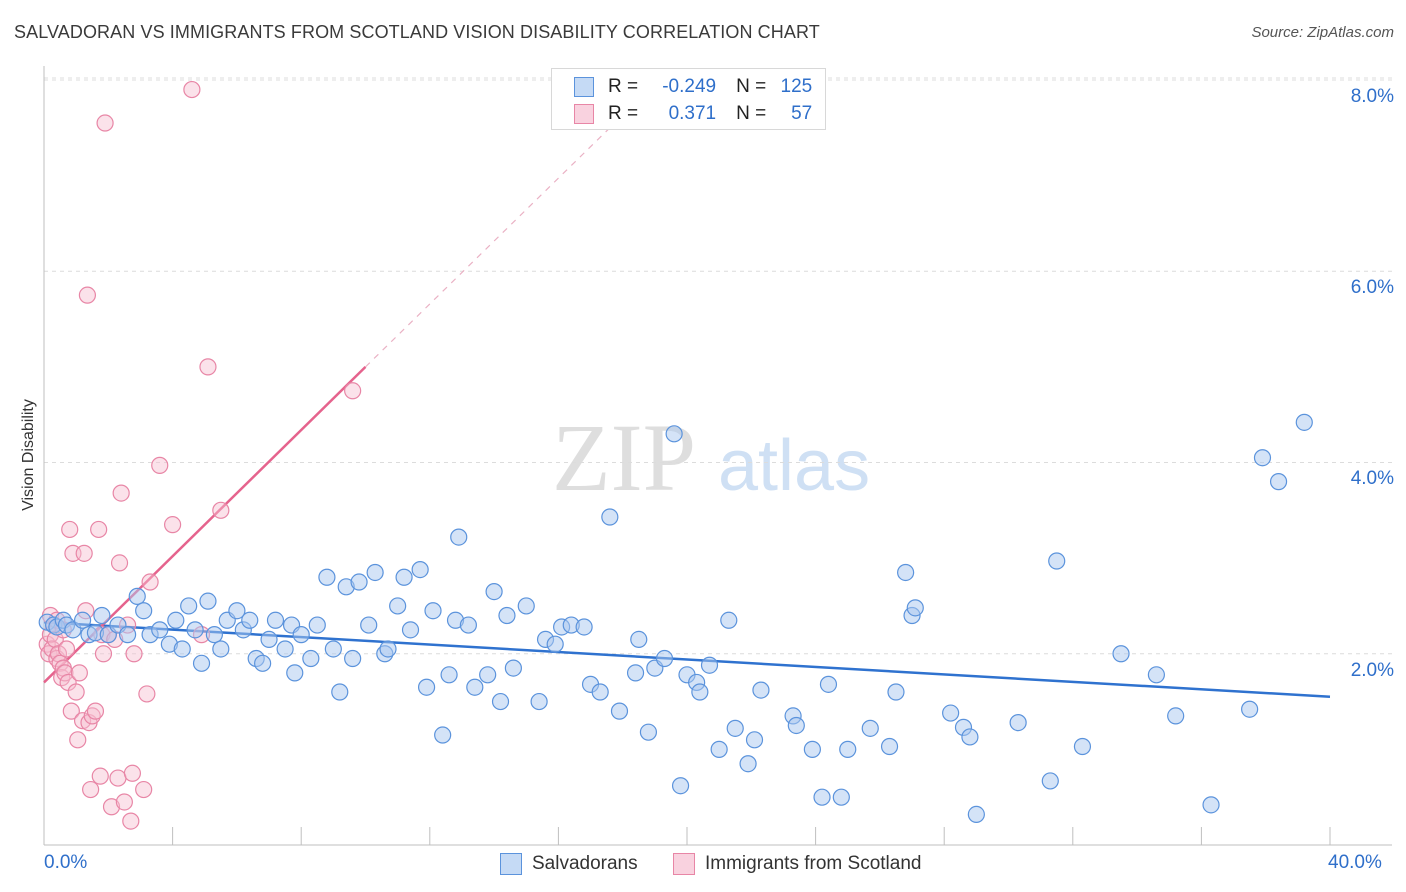 The image size is (1406, 892). I want to click on legend-item-scotland: Immigrants from Scotland, so click(797, 864).